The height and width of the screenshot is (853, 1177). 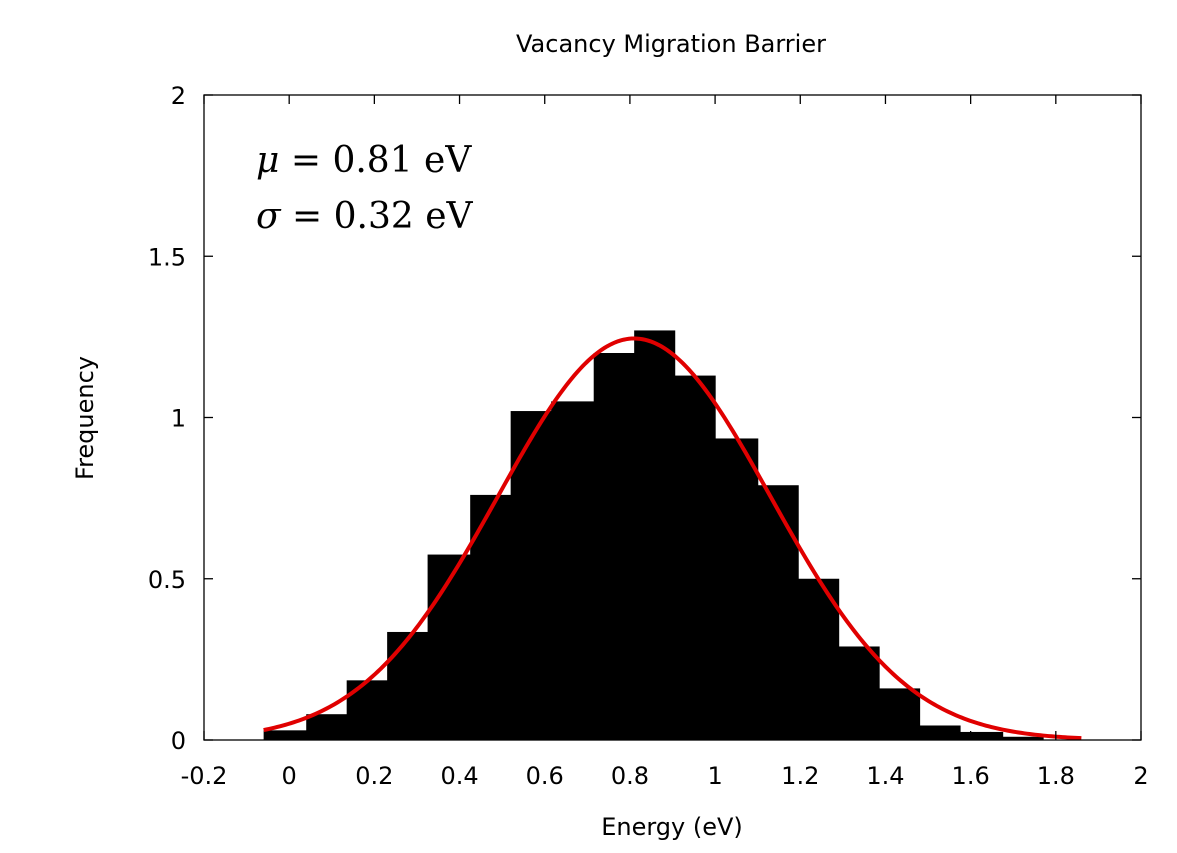 What do you see at coordinates (1140, 776) in the screenshot?
I see `x-tick-label: 2` at bounding box center [1140, 776].